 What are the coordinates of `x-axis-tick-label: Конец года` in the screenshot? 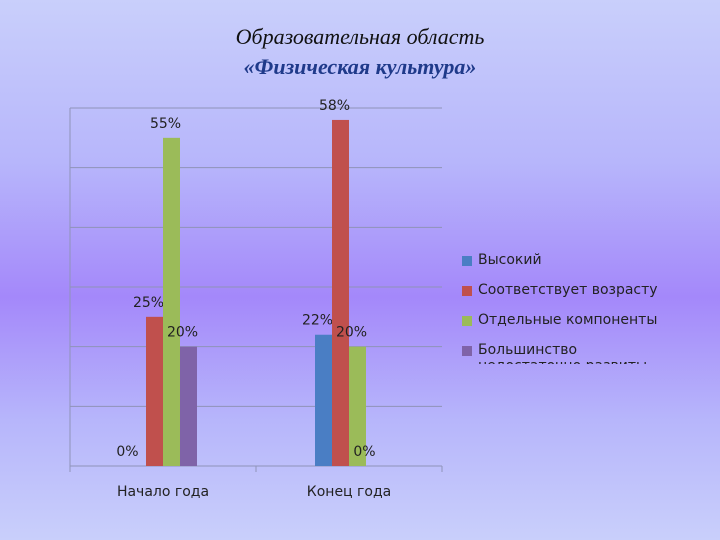 It's located at (349, 492).